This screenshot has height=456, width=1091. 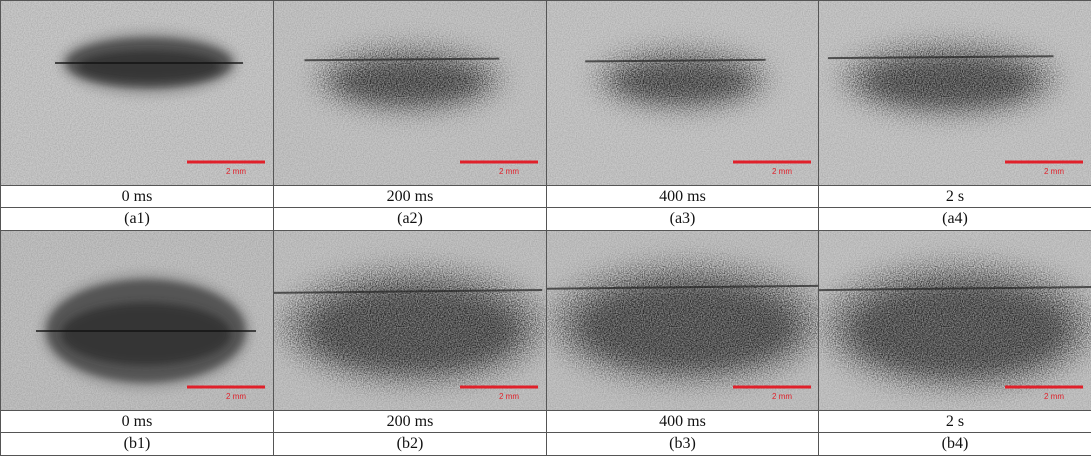 I want to click on panel-label: (a2), so click(x=410, y=219).